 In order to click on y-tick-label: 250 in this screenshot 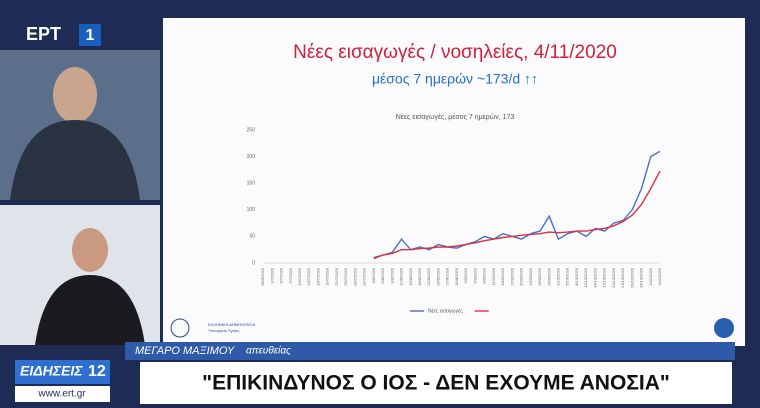, I will do `click(251, 130)`.